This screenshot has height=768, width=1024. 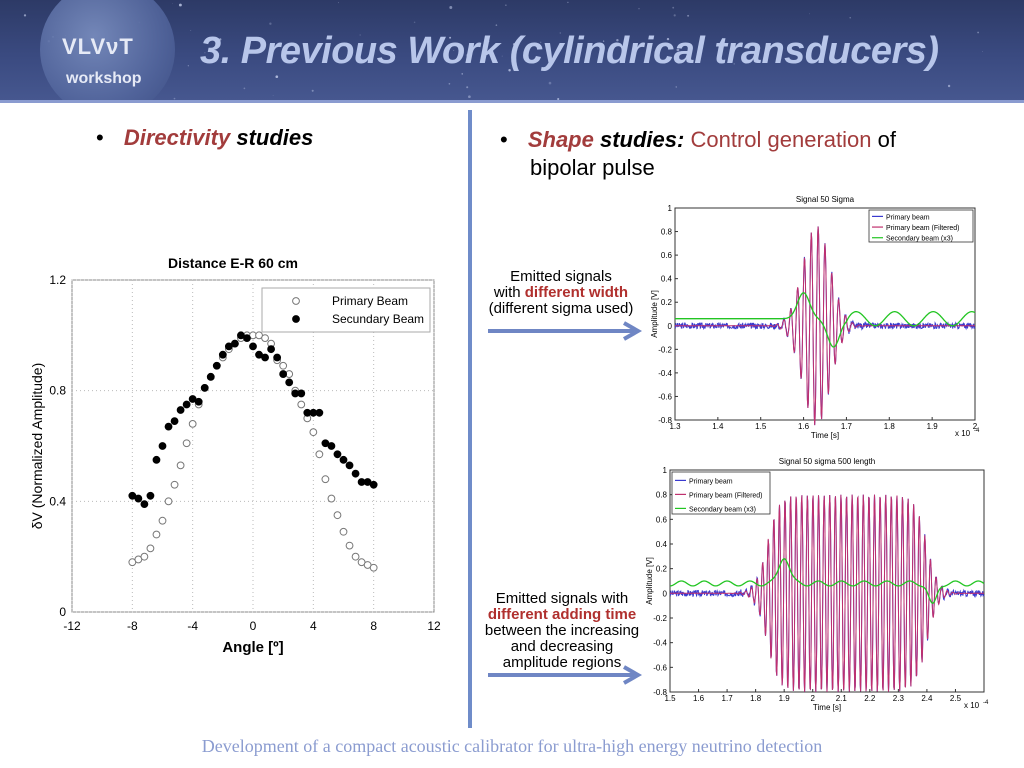 What do you see at coordinates (509, 292) in the screenshot?
I see `note-text: with` at bounding box center [509, 292].